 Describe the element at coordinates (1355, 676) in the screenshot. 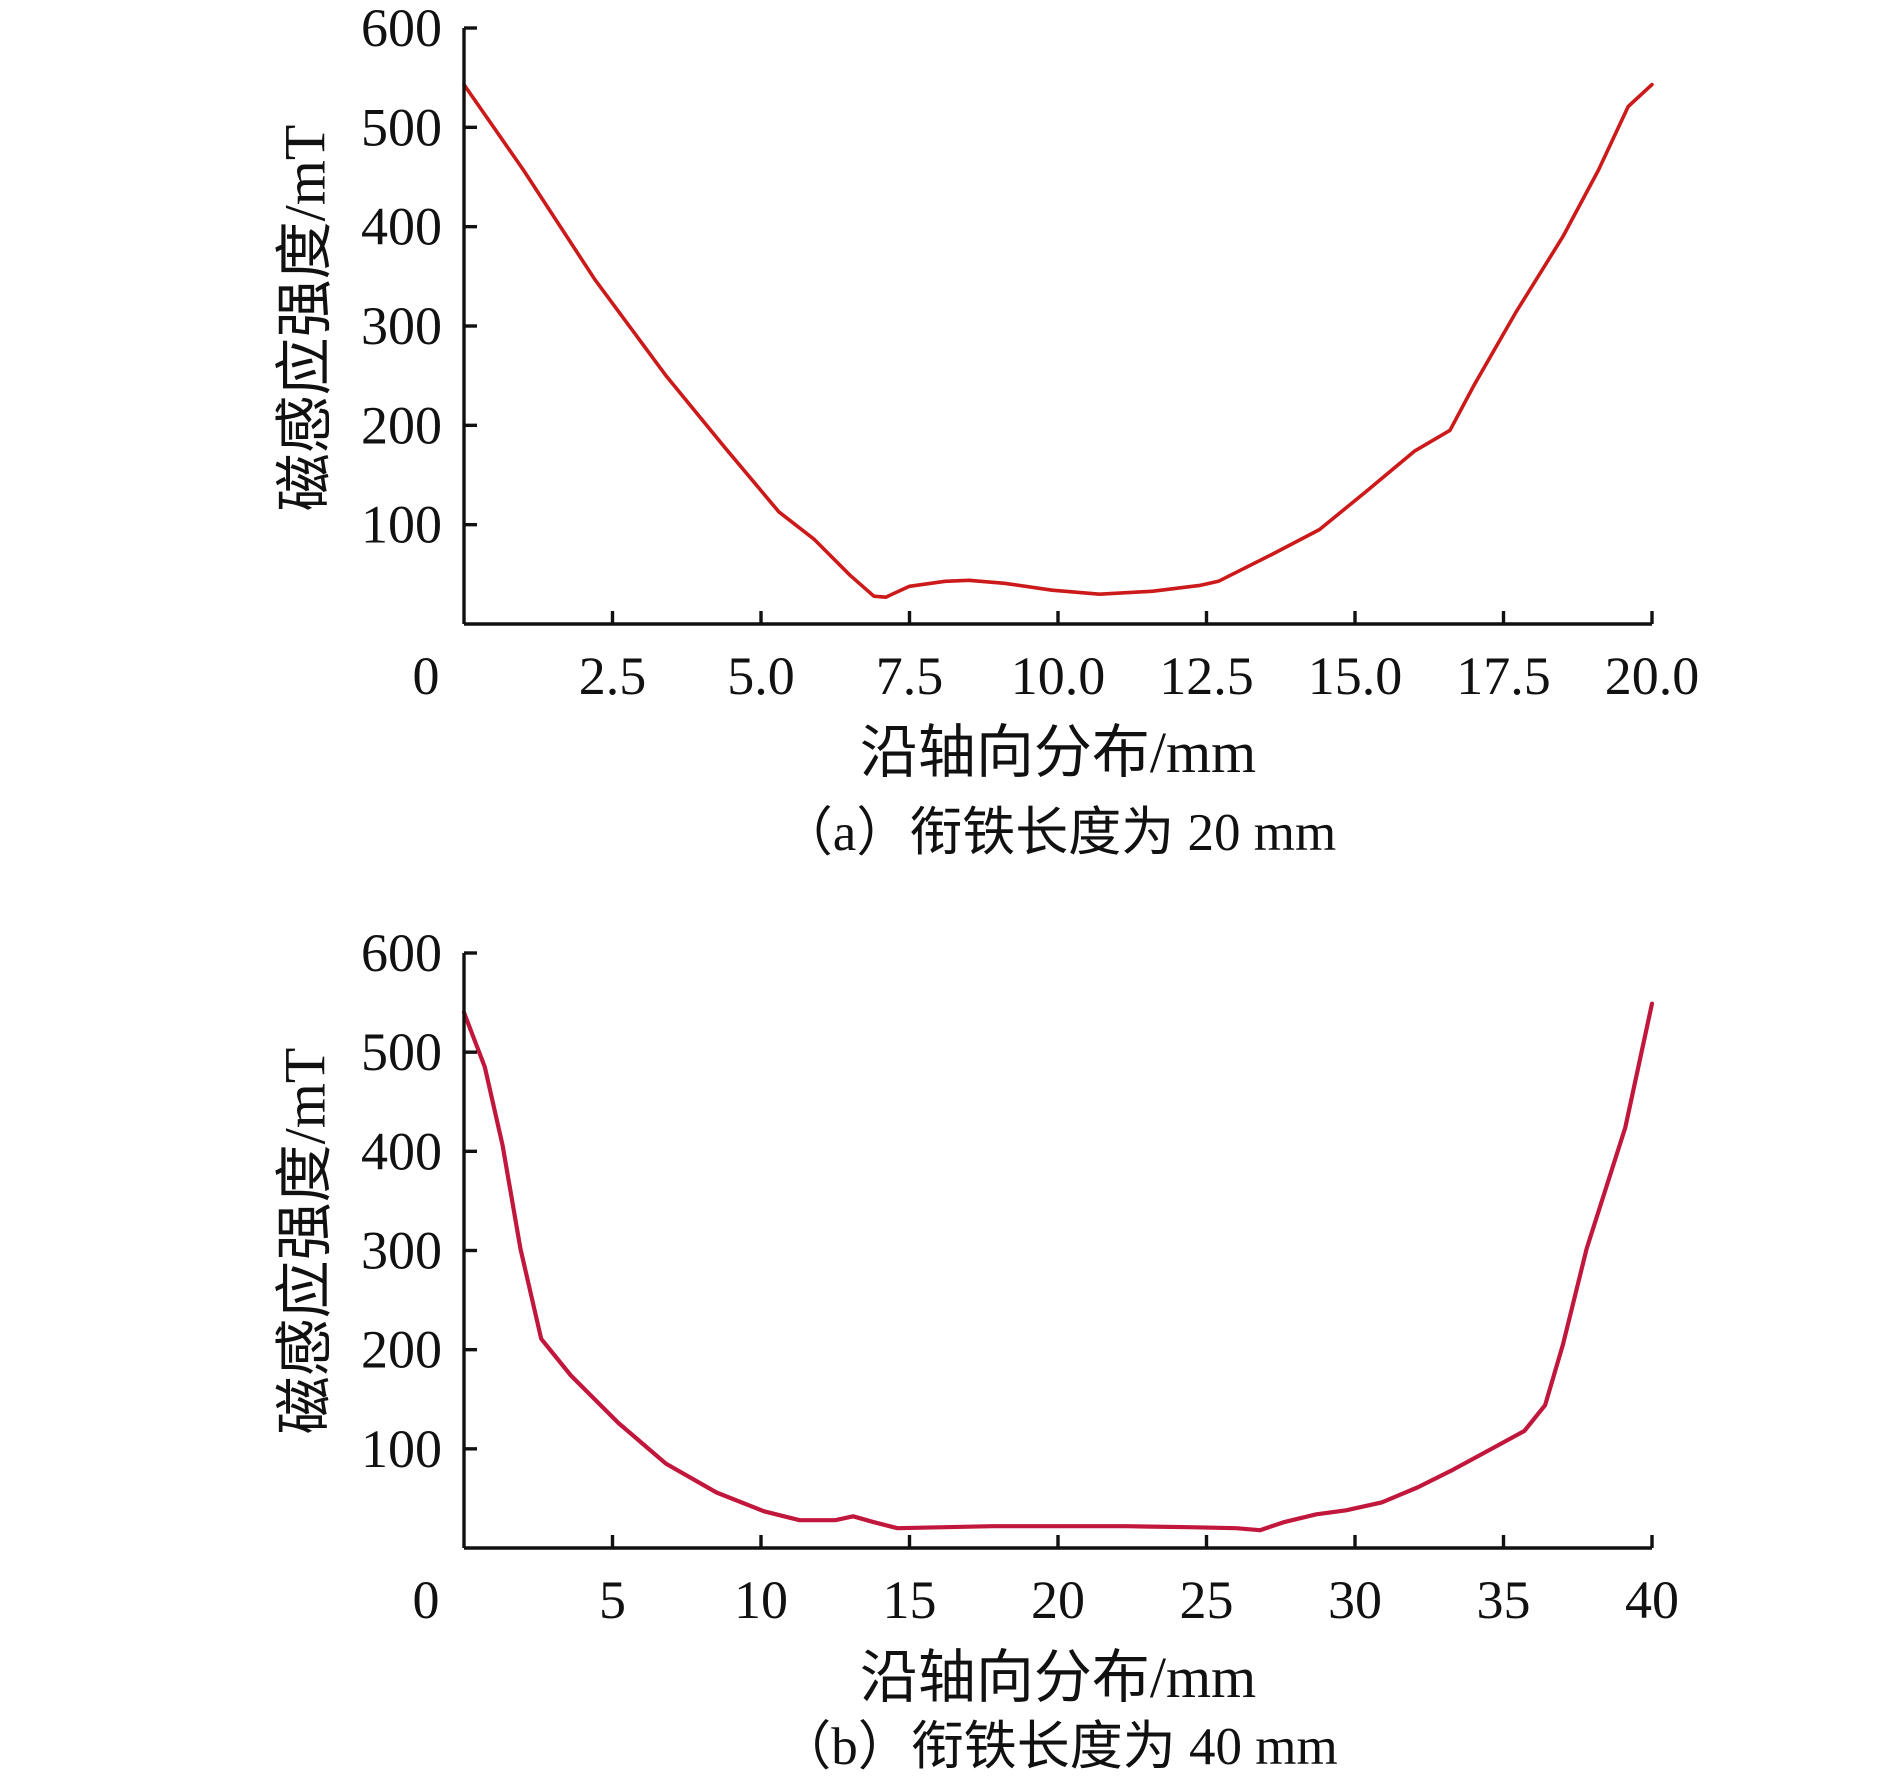

I see `x-tick-label: 15.0` at that location.